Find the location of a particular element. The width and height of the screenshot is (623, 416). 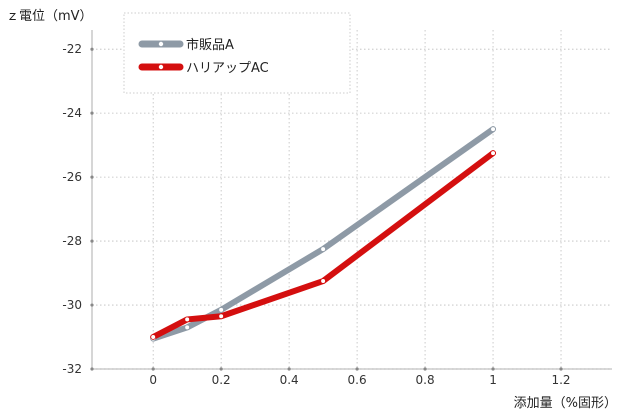

y-tick-label: -32 is located at coordinates (72, 369).